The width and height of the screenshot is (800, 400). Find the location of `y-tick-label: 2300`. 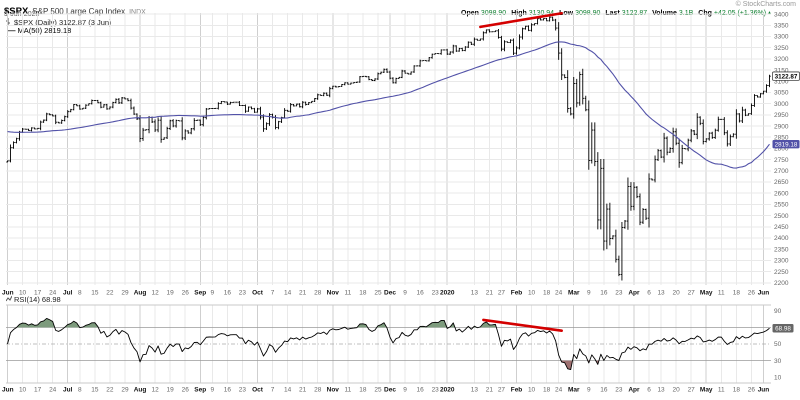

y-tick-label: 2300 is located at coordinates (781, 261).